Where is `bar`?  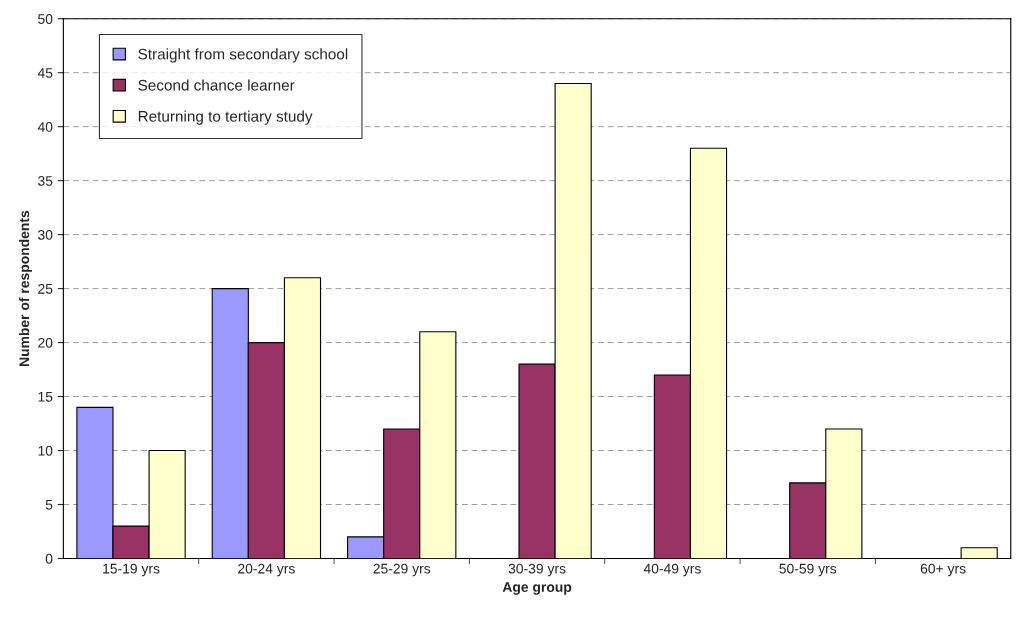
bar is located at coordinates (979, 553).